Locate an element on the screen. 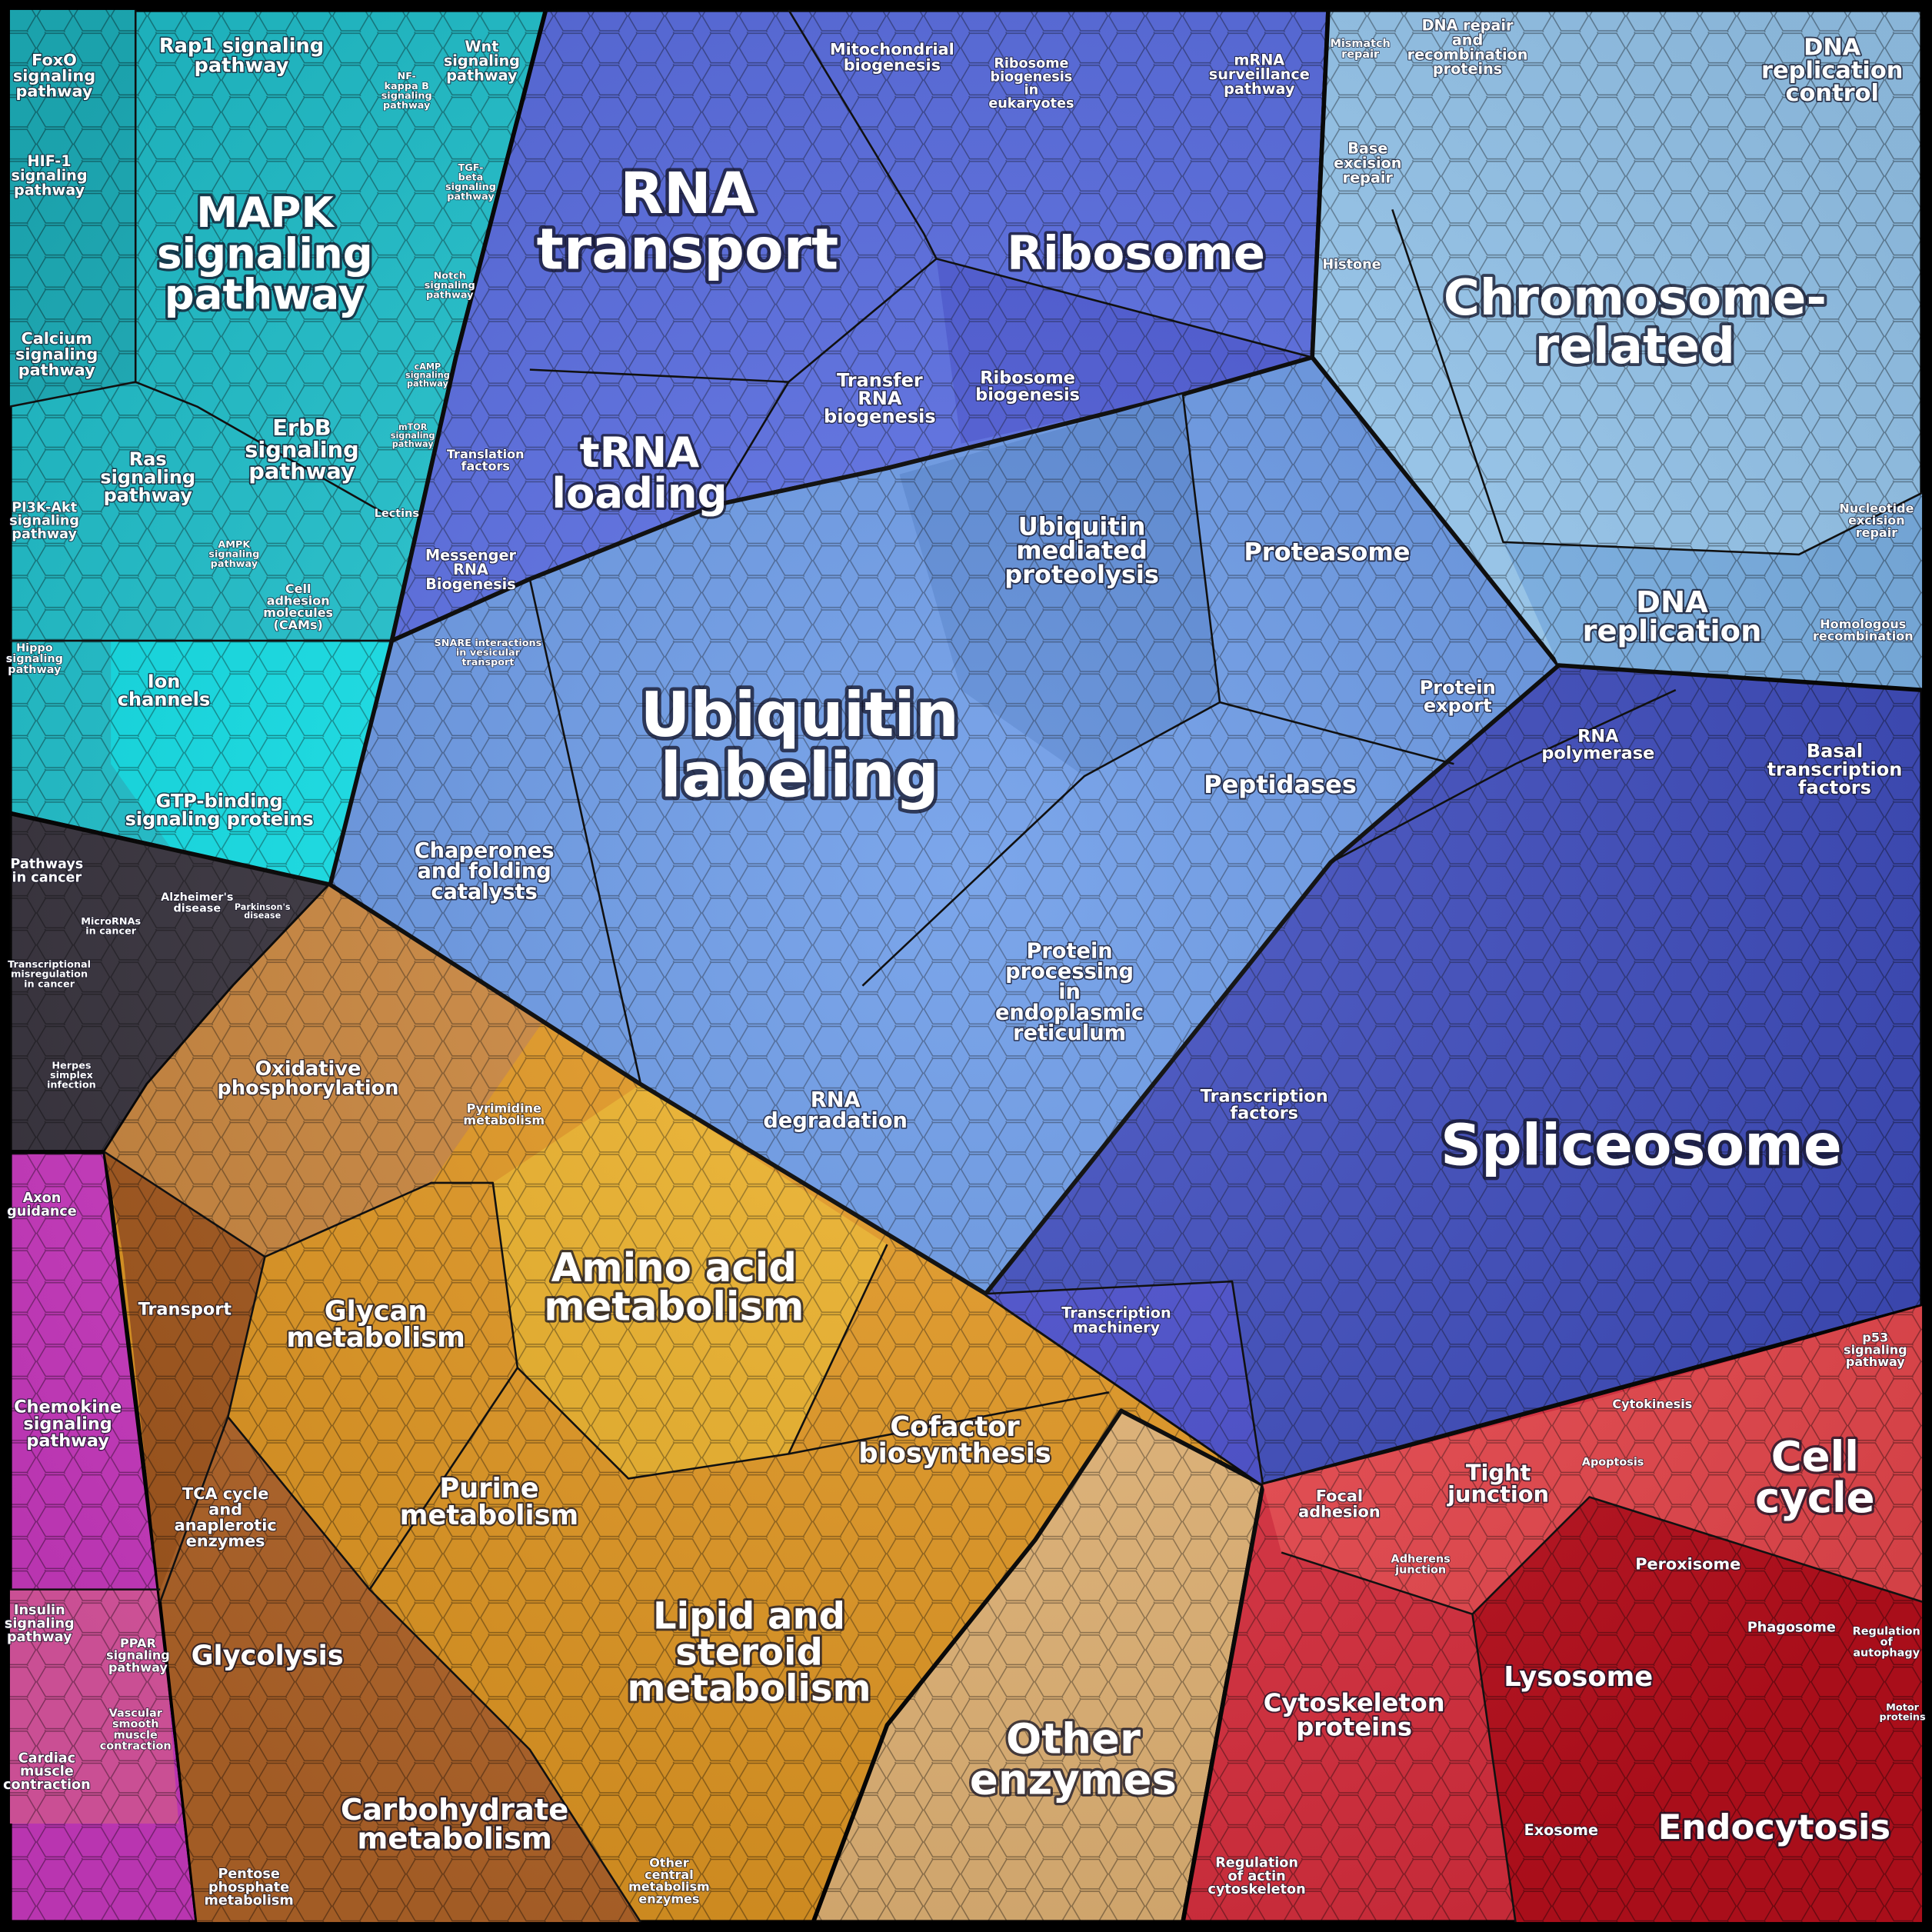 This screenshot has height=1932, width=1932. region-label: Proteasome is located at coordinates (1327, 551).